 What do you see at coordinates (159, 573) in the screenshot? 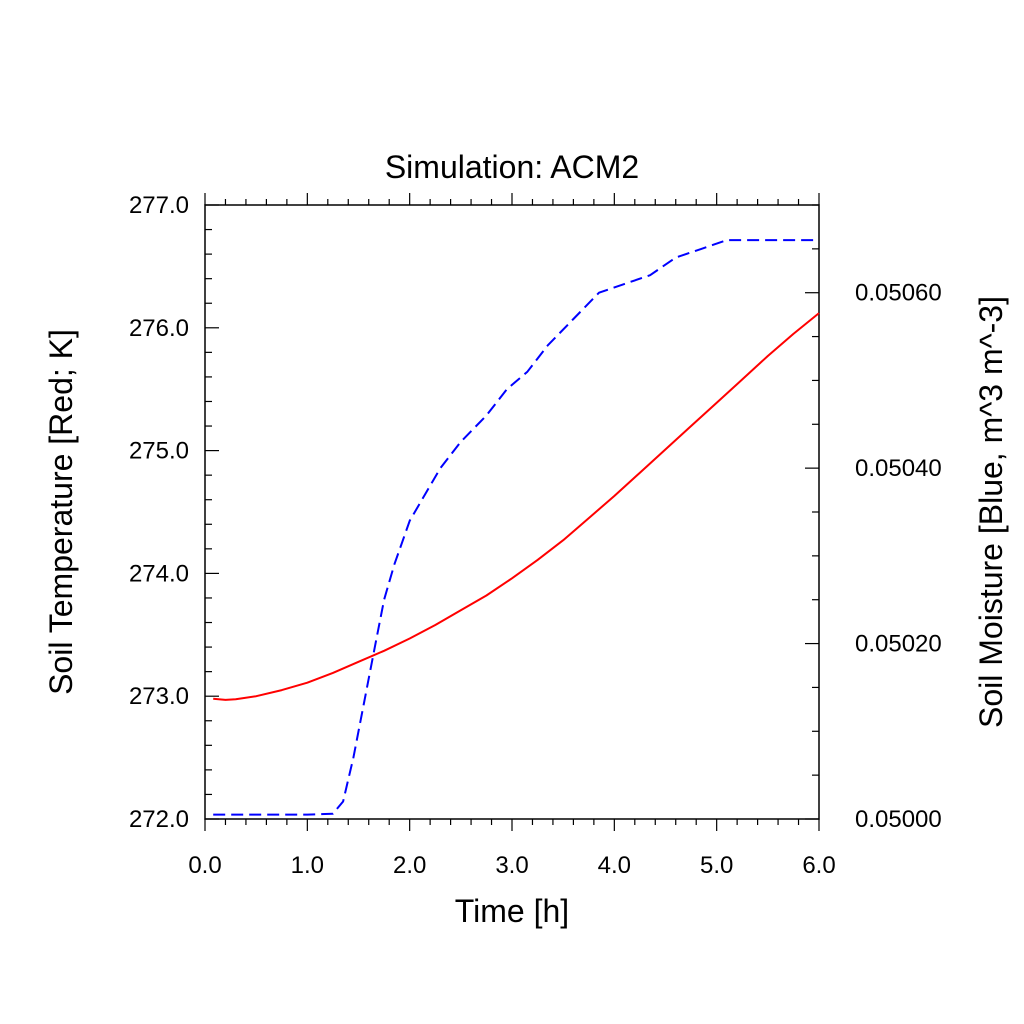
I see `y-left-tick-label: 274.0` at bounding box center [159, 573].